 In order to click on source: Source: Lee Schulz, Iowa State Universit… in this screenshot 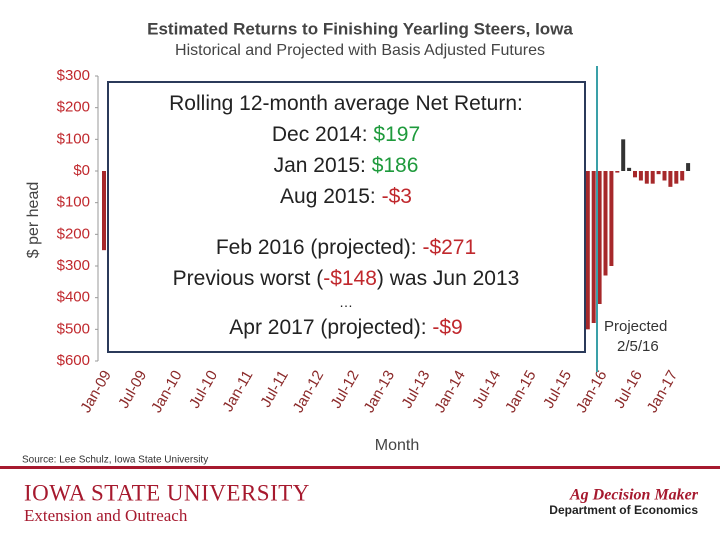, I will do `click(115, 460)`.